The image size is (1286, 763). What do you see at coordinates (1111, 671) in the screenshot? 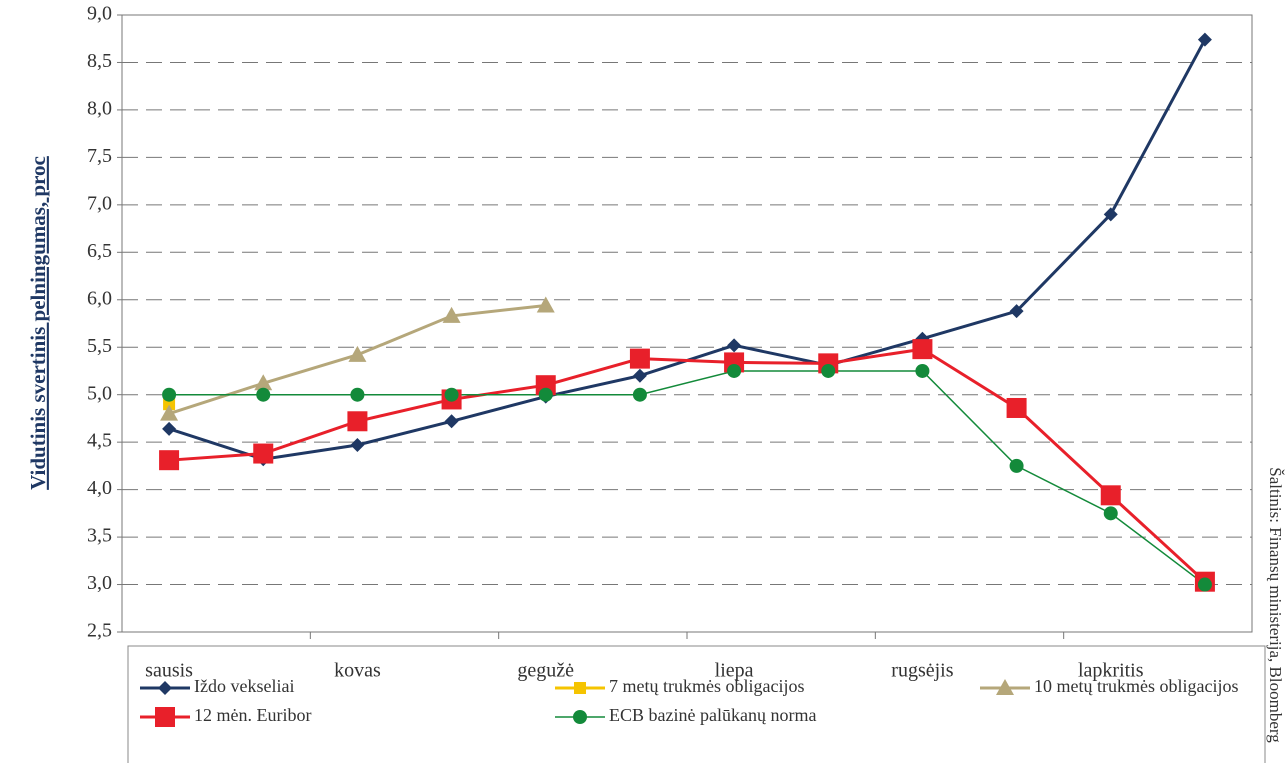
I see `x-tick-label: lapkritis` at bounding box center [1111, 671].